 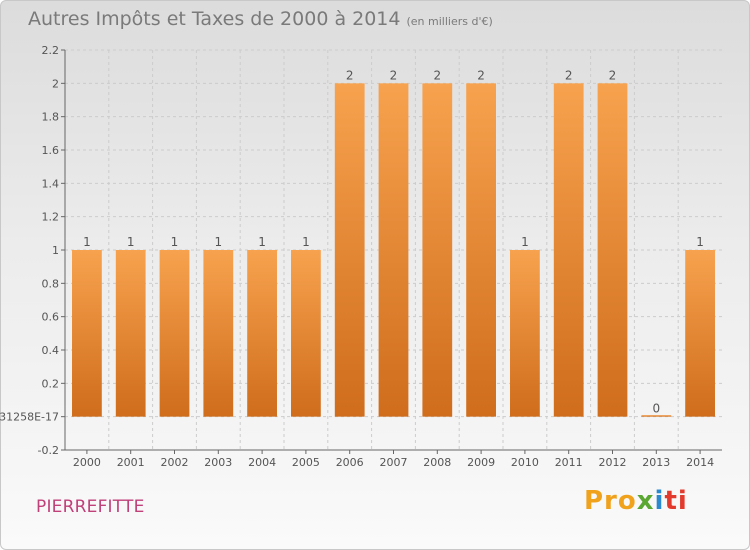 What do you see at coordinates (51, 317) in the screenshot?
I see `y-tick-label: 0.6` at bounding box center [51, 317].